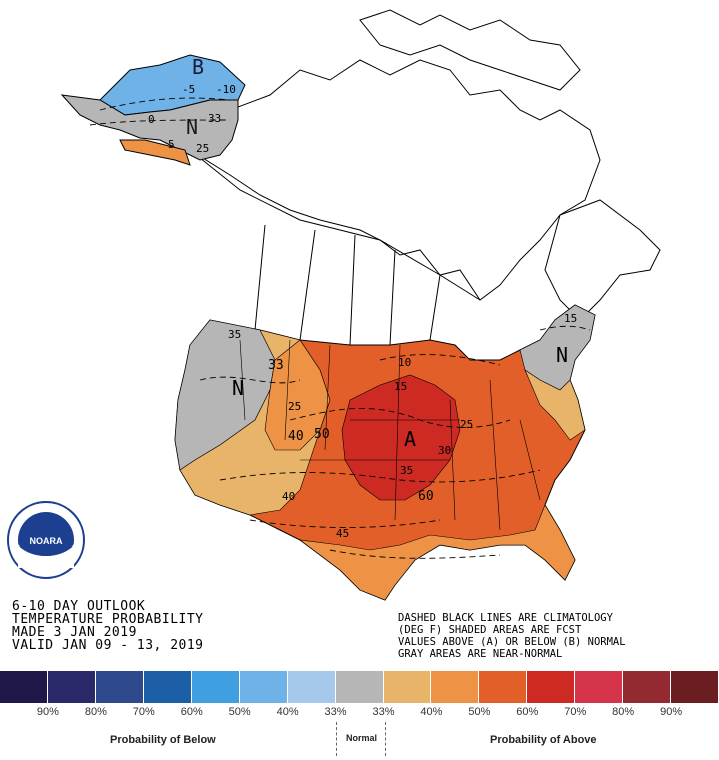 The width and height of the screenshot is (719, 760). What do you see at coordinates (294, 406) in the screenshot?
I see `west-25: 25` at bounding box center [294, 406].